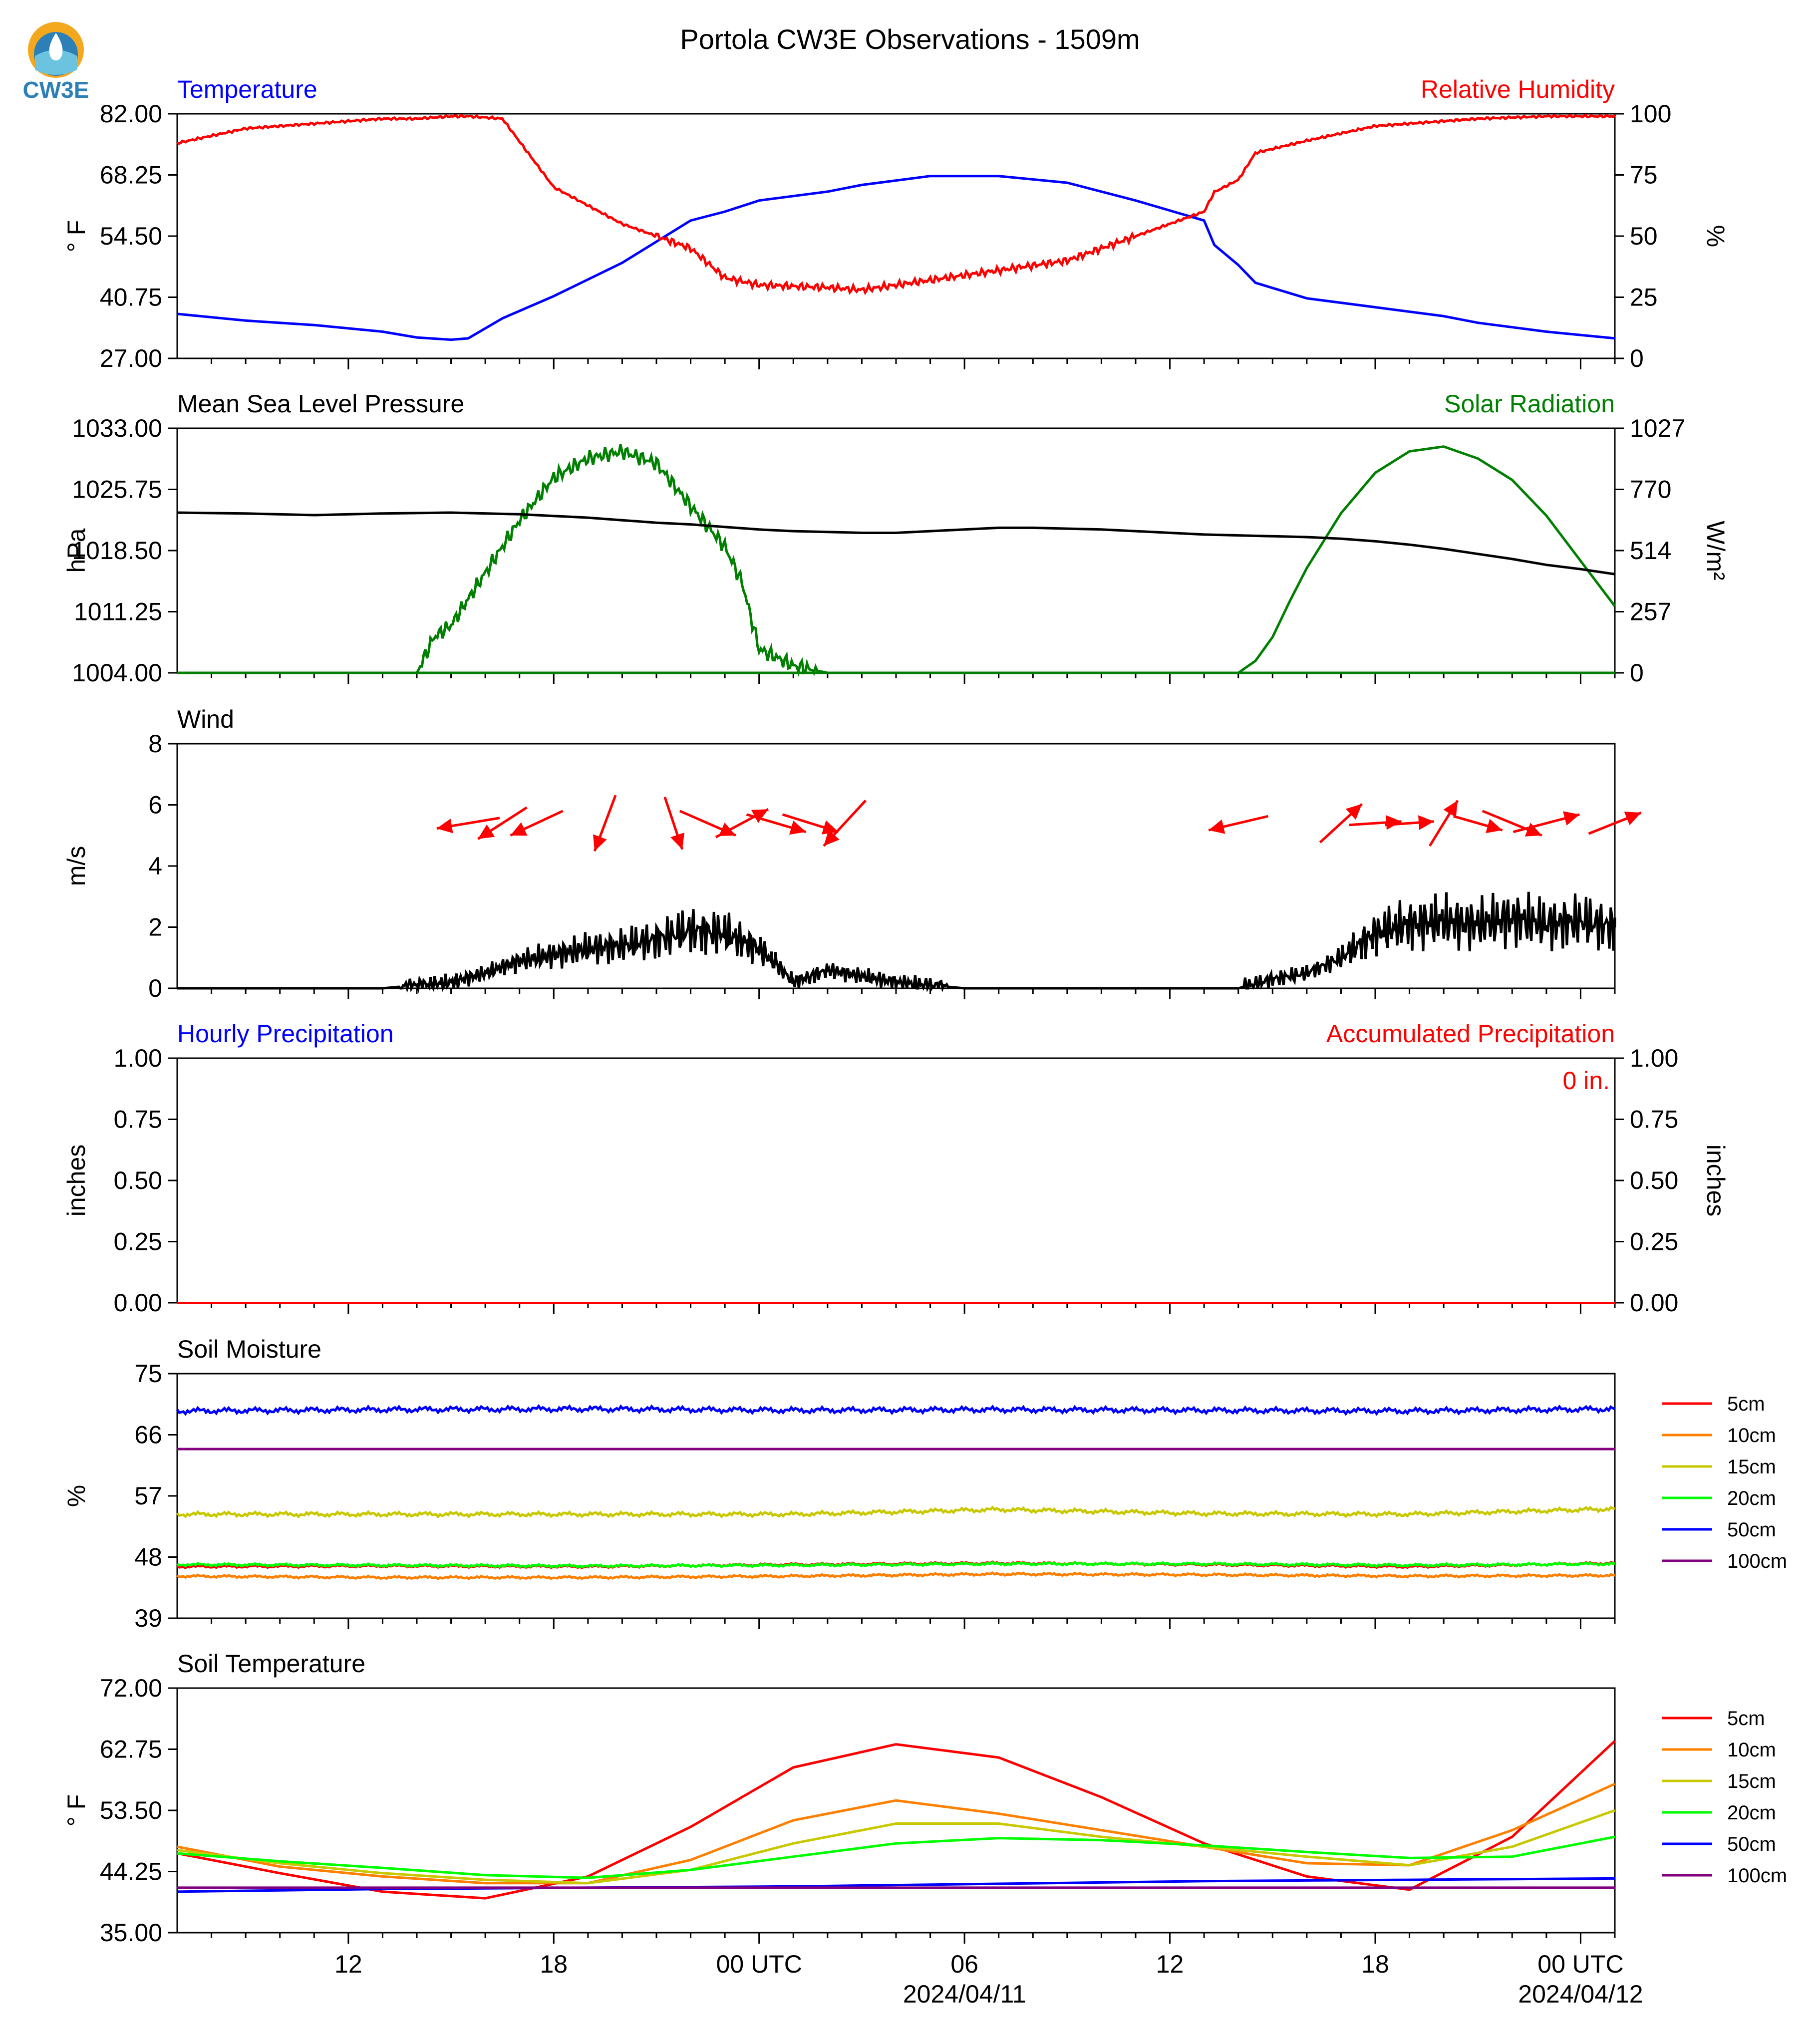 The image size is (1820, 2028). What do you see at coordinates (1644, 236) in the screenshot?
I see `y-tick-label: 50` at bounding box center [1644, 236].